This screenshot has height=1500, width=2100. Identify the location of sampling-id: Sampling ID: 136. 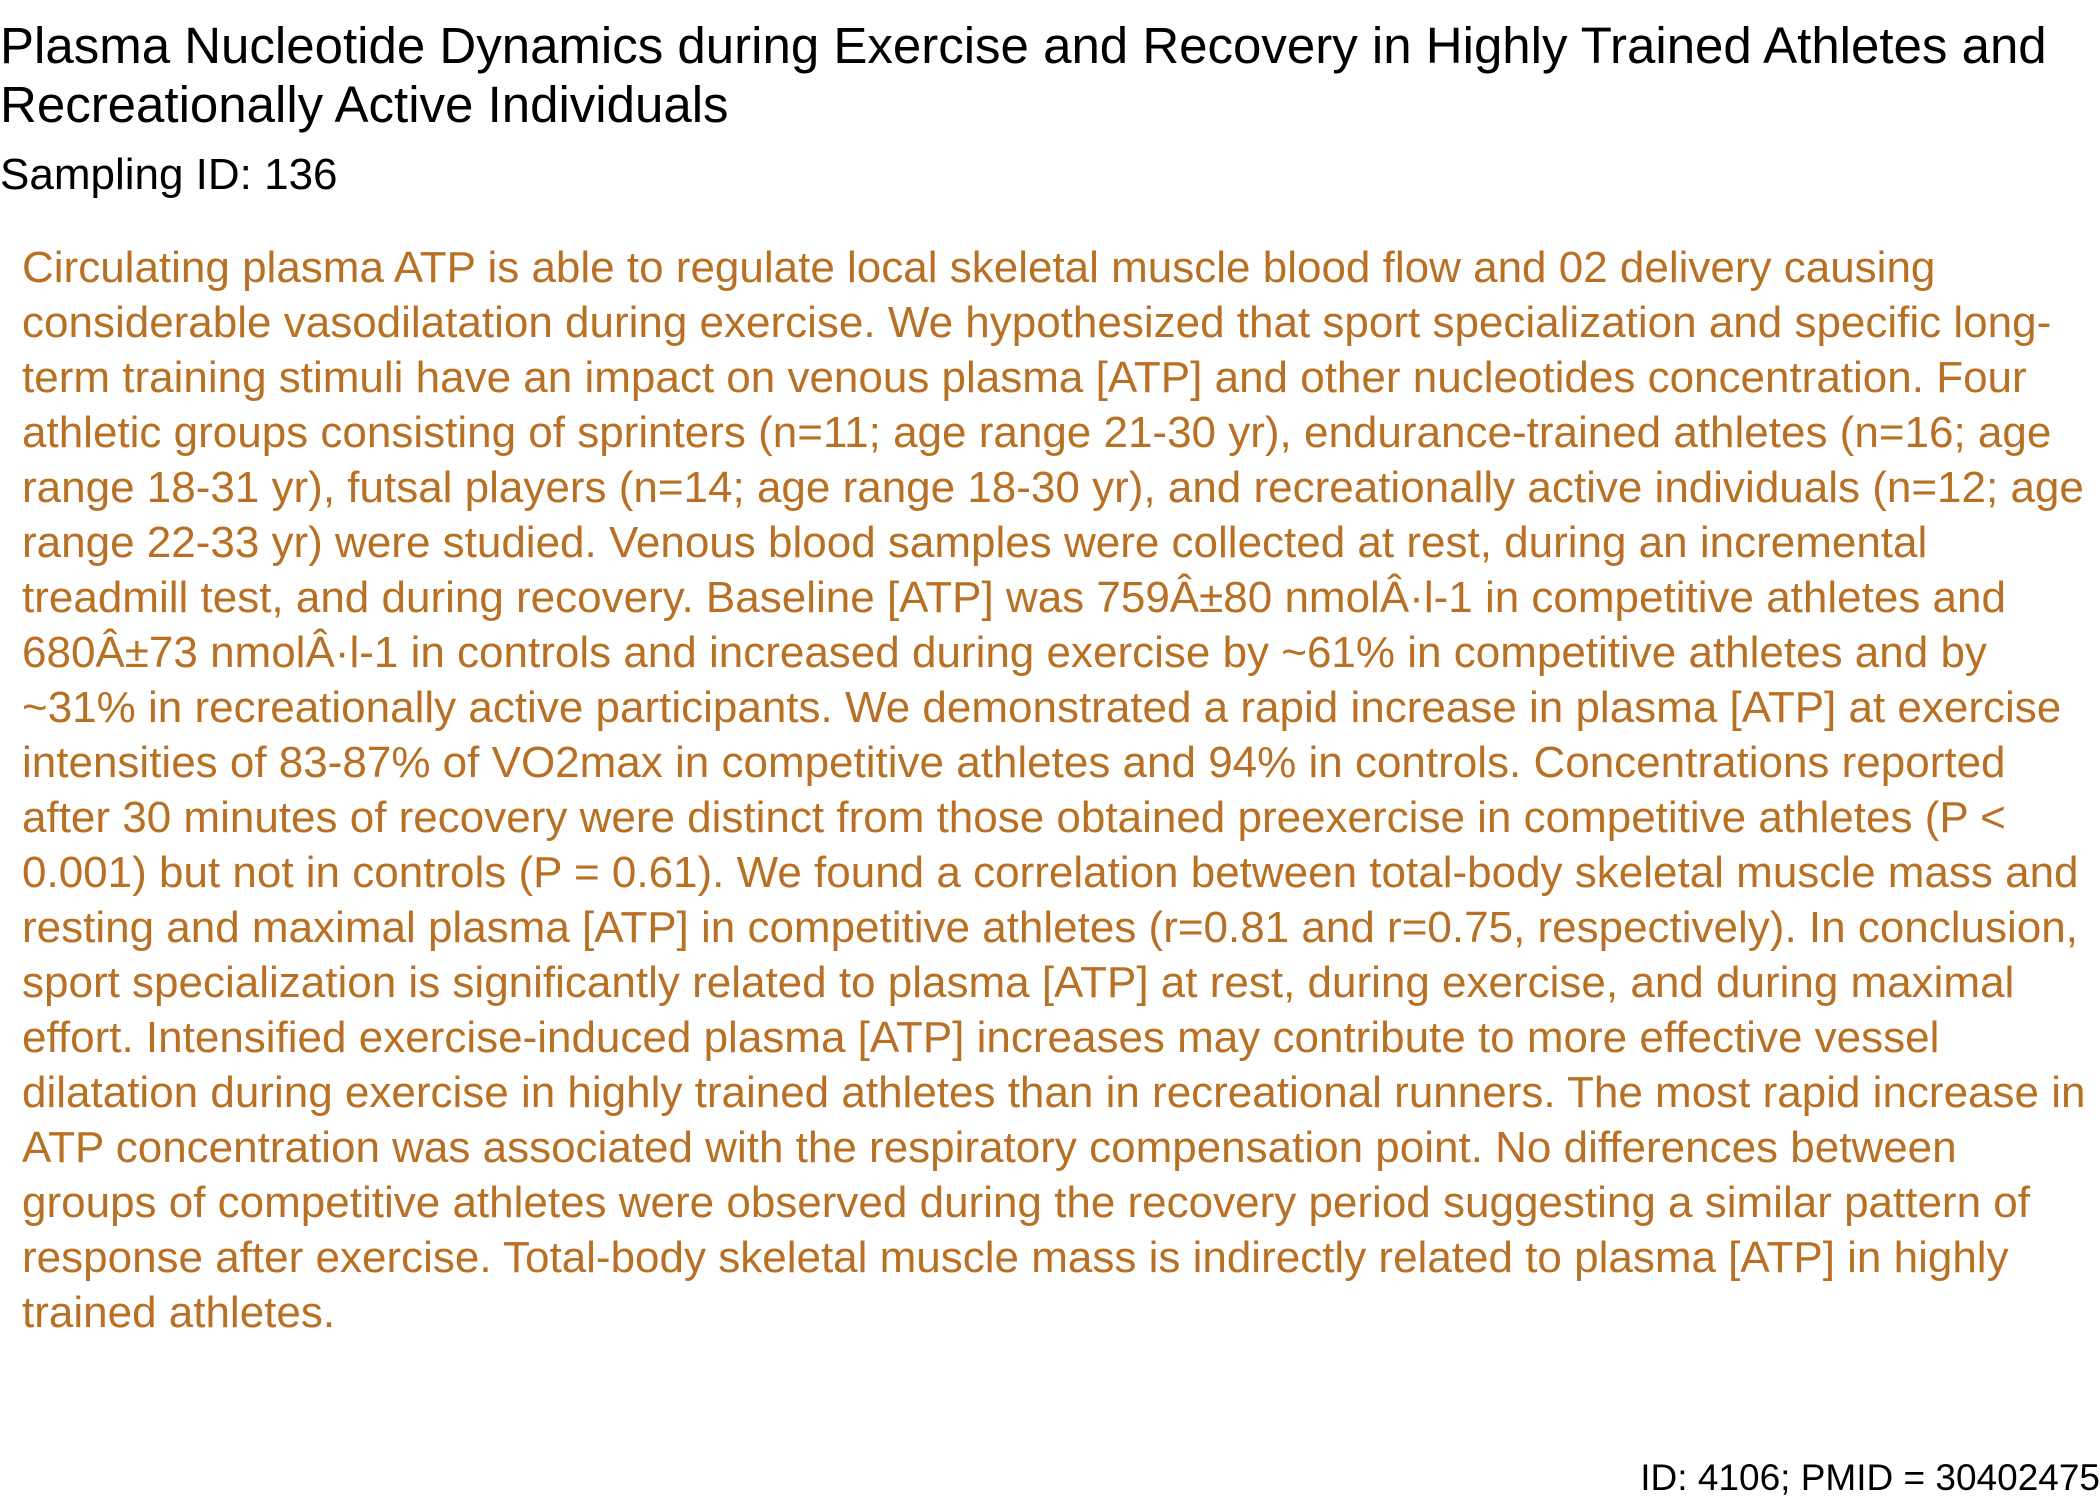
(169, 174).